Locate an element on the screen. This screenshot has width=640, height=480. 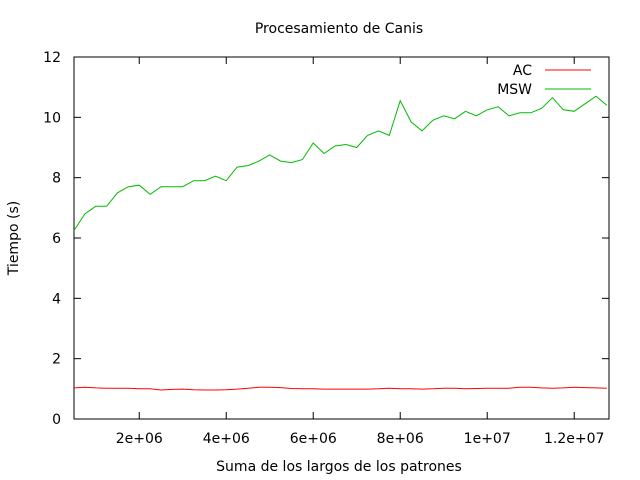
y-tick-label: 12 is located at coordinates (52, 58).